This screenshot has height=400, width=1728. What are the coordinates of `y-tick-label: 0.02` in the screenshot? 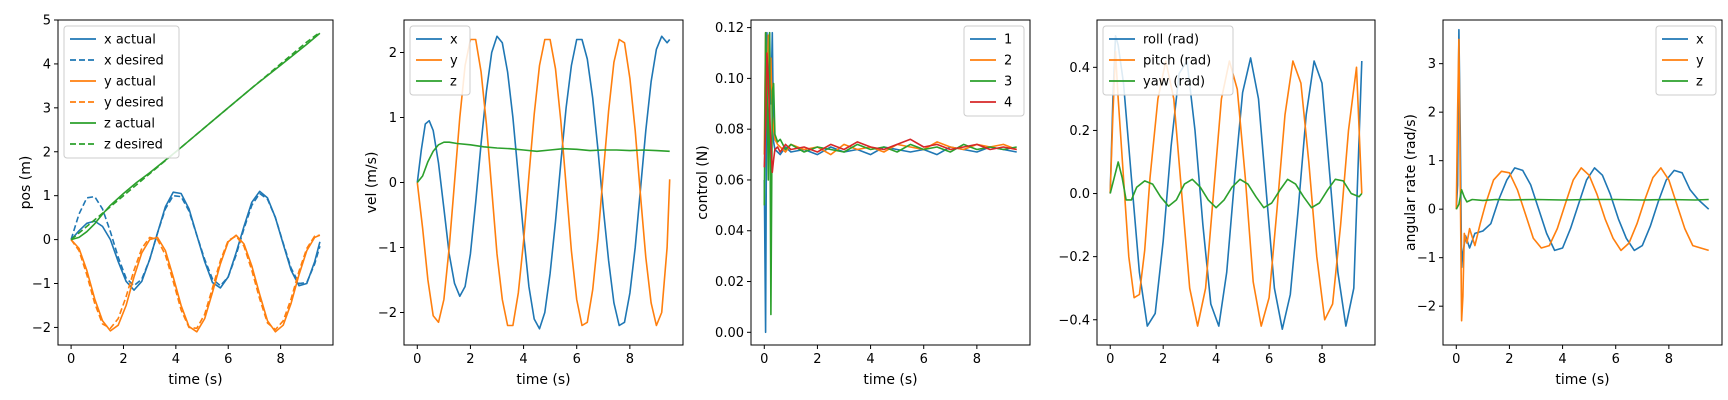 It's located at (729, 282).